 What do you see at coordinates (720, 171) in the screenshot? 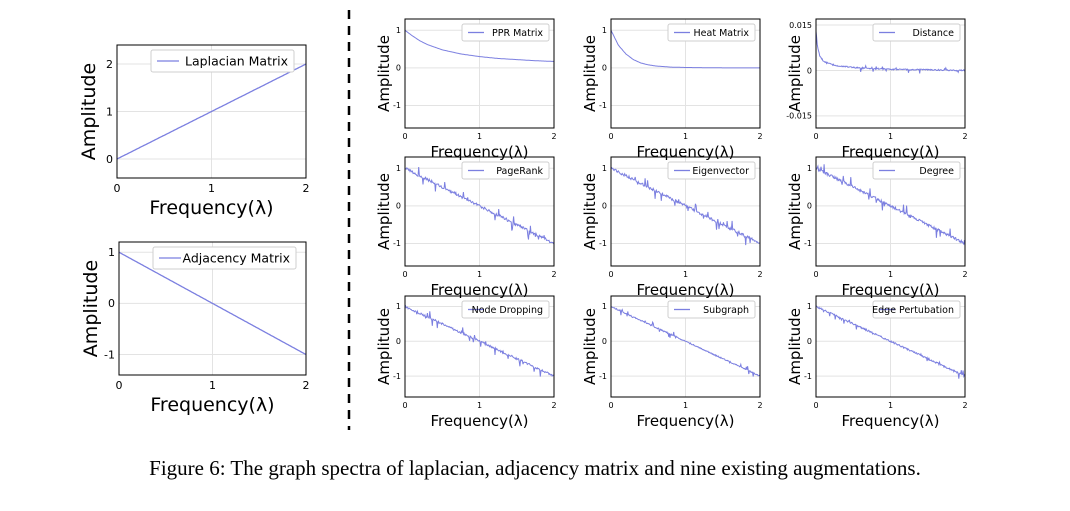
I see `legend-label: Eigenvector` at bounding box center [720, 171].